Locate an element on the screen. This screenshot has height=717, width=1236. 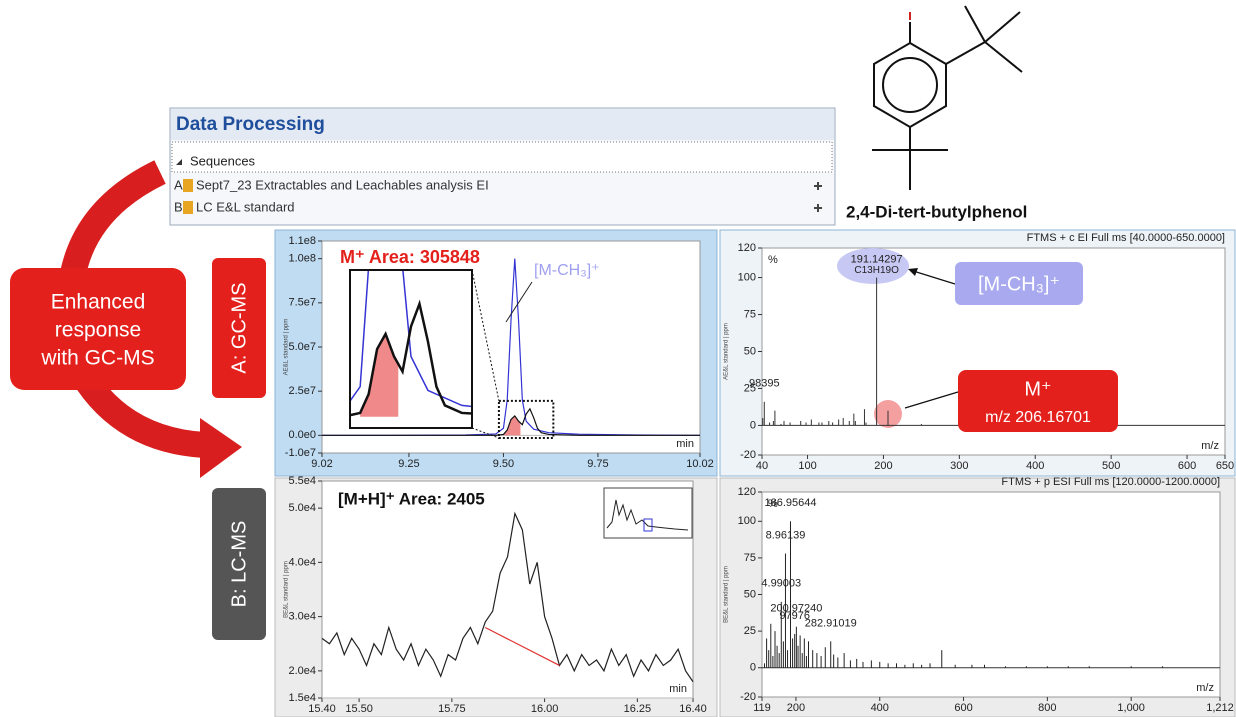
inset-border is located at coordinates (411, 349).